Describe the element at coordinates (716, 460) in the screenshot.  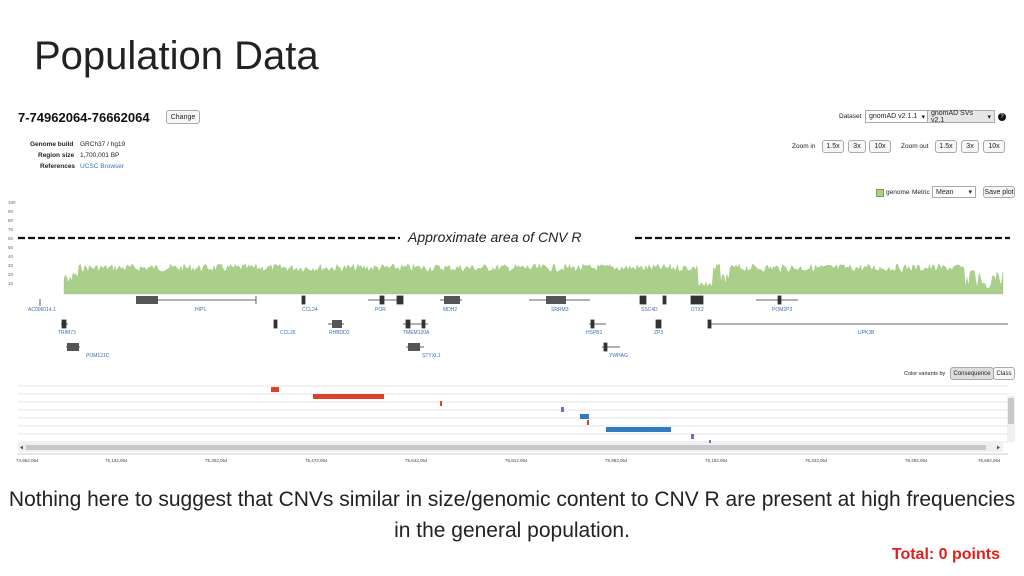
I see `x-tick-label: 76,152,064` at that location.